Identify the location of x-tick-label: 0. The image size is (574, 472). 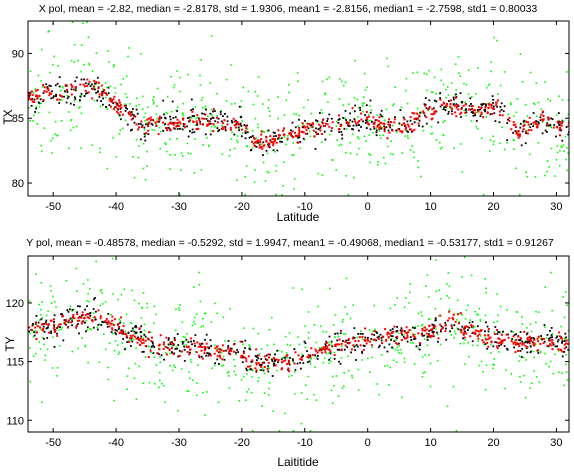
(368, 207).